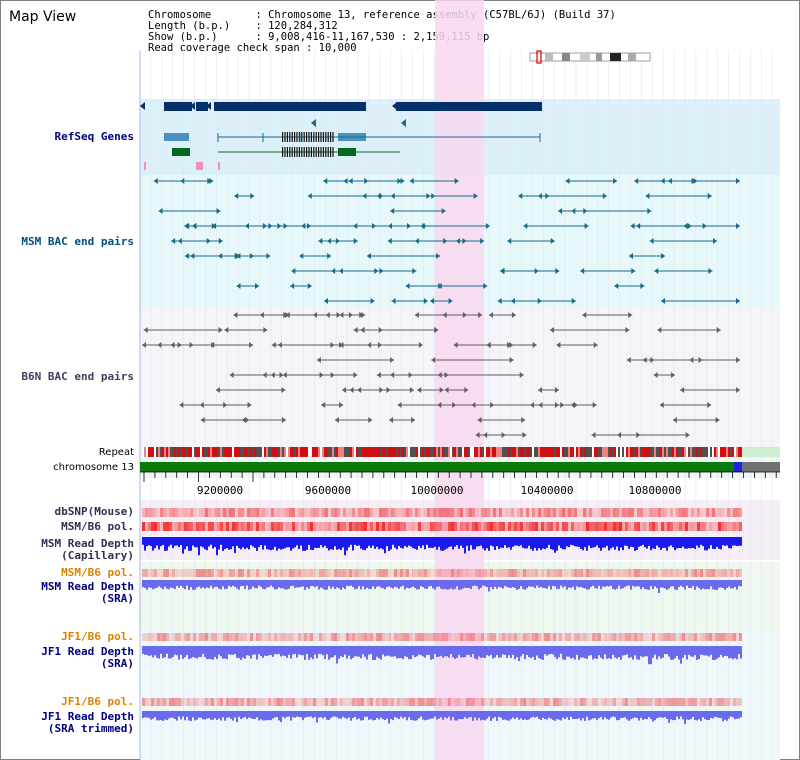 This screenshot has height=760, width=800. Describe the element at coordinates (319, 152) in the screenshot. I see `exon` at that location.